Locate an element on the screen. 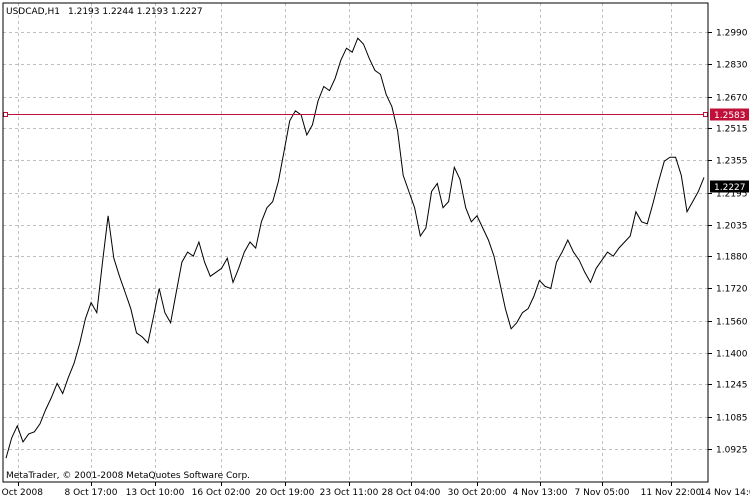 Image resolution: width=750 pixels, height=500 pixels. current-price-group: 1.2227 is located at coordinates (729, 186).